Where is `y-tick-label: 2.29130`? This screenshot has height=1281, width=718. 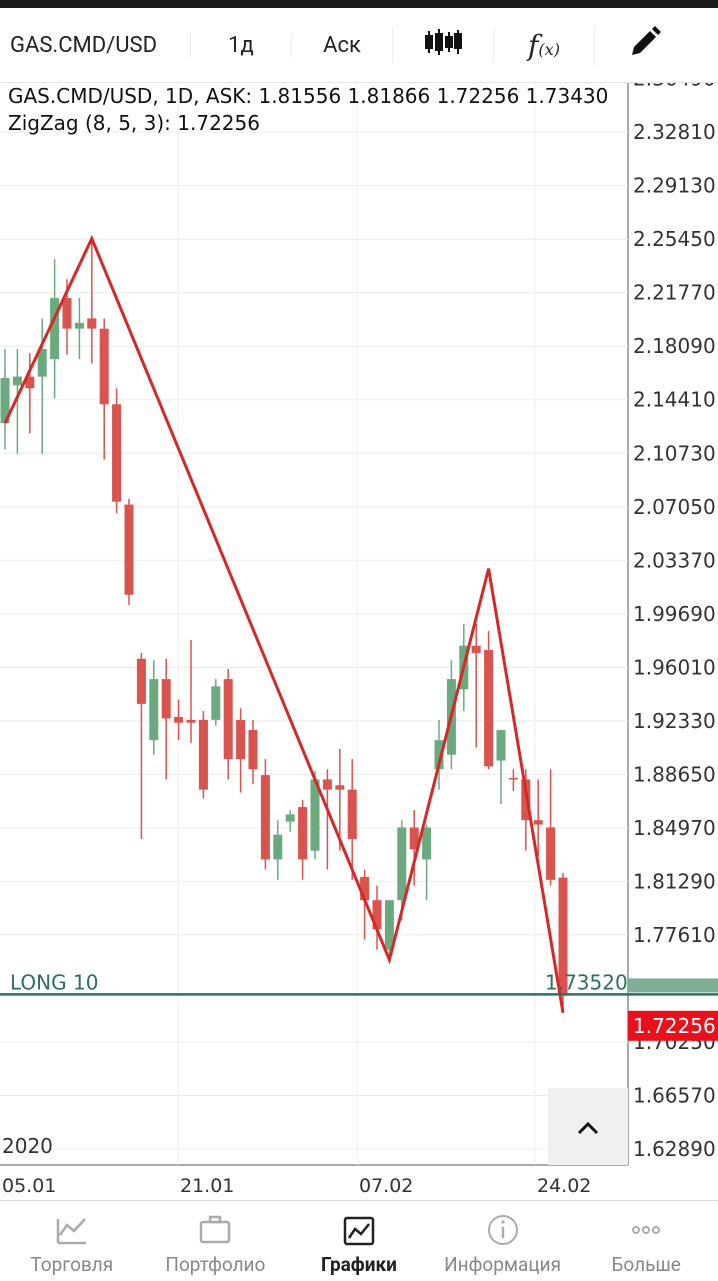 y-tick-label: 2.29130 is located at coordinates (674, 186).